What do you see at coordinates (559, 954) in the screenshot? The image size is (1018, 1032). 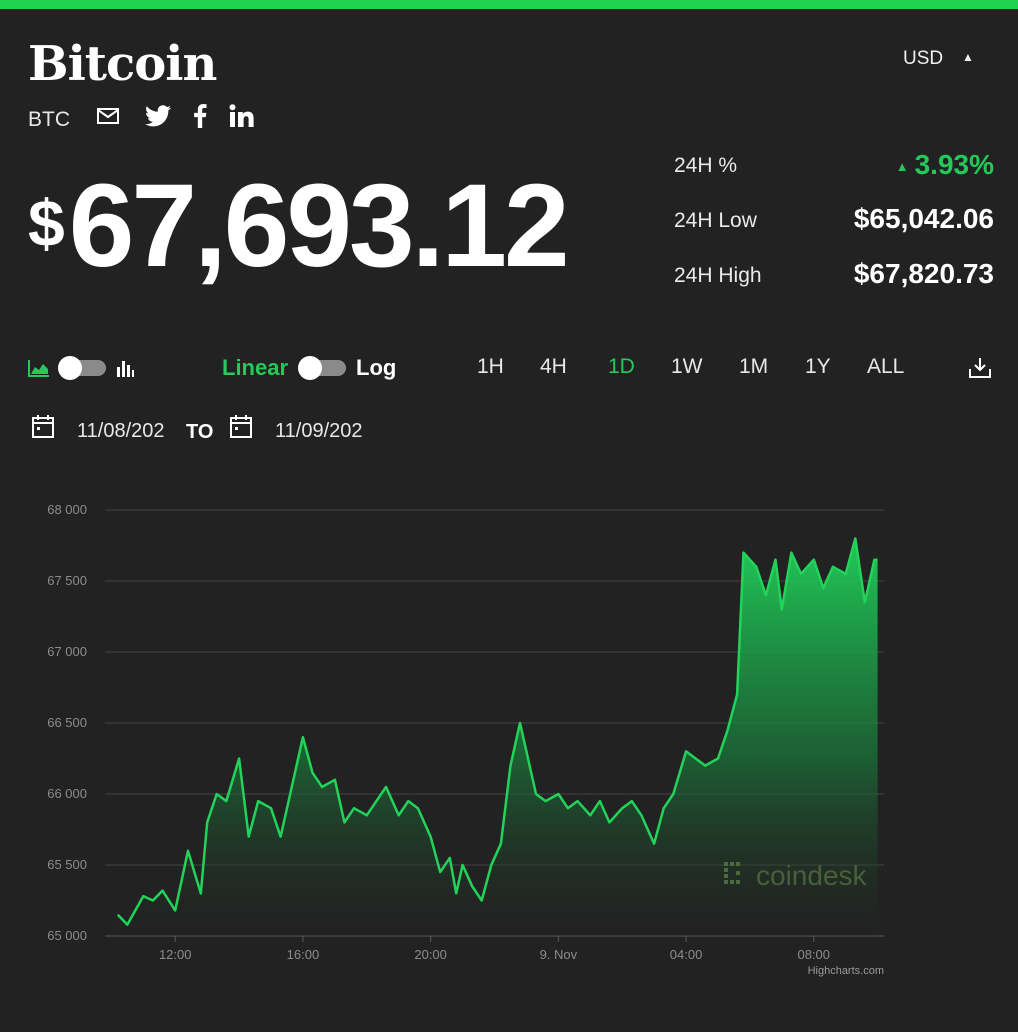 I see `x-tick-label: 9. Nov` at bounding box center [559, 954].